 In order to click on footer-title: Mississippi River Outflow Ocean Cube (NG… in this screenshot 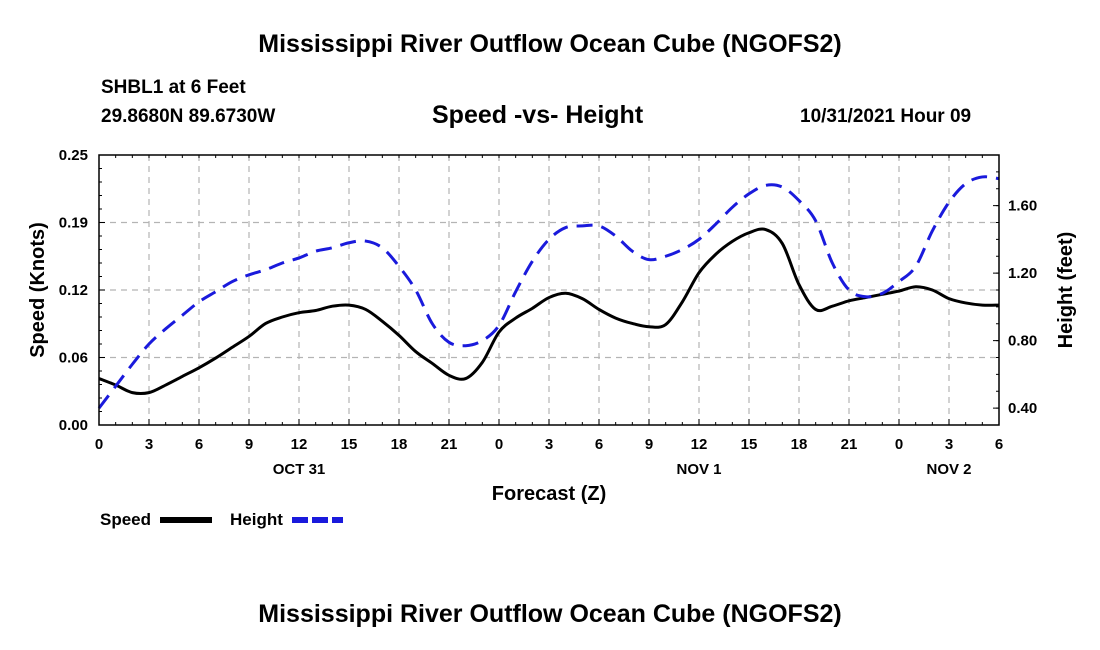, I will do `click(550, 614)`.